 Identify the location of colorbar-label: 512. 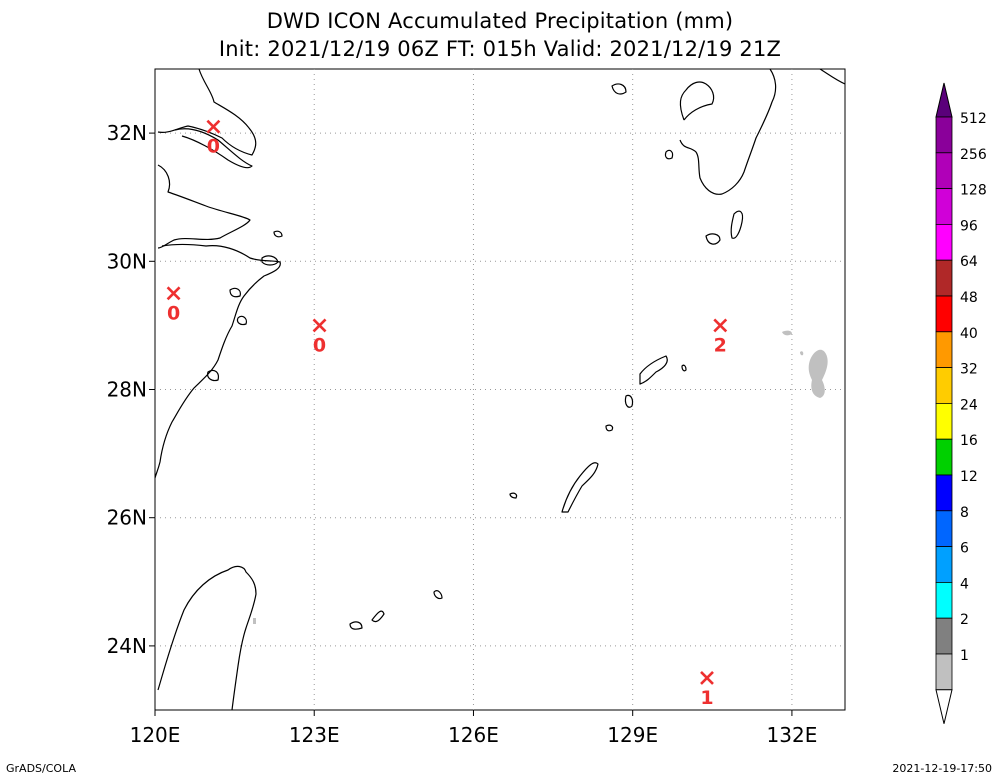
(973, 119).